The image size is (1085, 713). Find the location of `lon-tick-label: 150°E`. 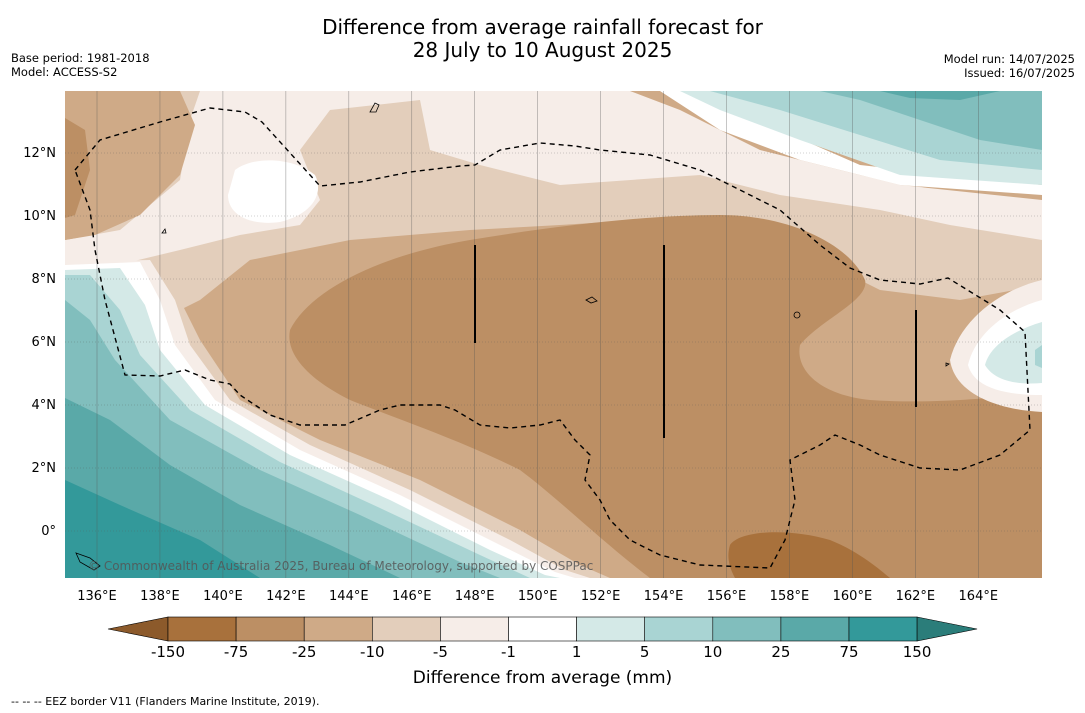

lon-tick-label: 150°E is located at coordinates (538, 596).